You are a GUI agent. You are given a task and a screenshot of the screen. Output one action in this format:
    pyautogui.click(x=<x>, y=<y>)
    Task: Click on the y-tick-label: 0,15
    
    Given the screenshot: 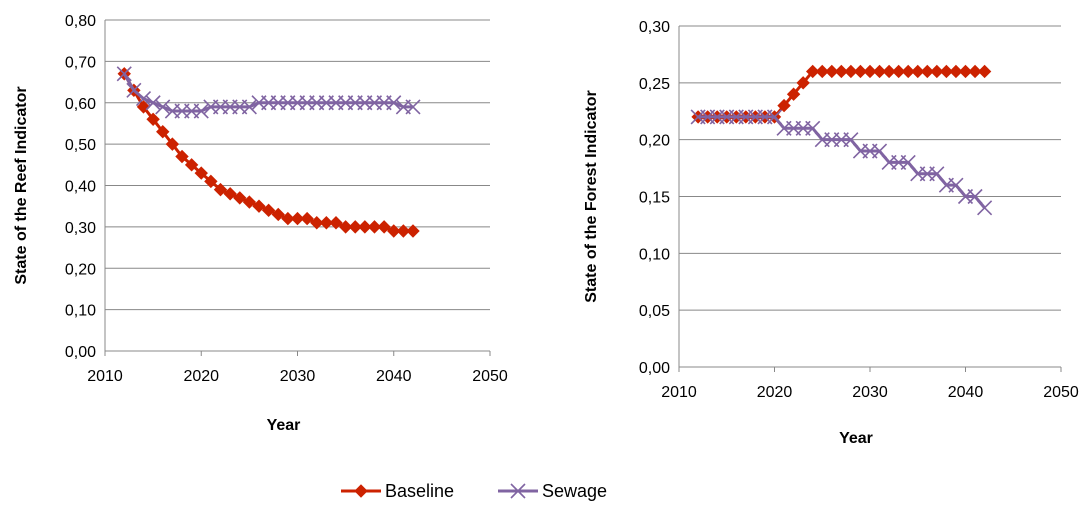 What is the action you would take?
    pyautogui.click(x=654, y=198)
    